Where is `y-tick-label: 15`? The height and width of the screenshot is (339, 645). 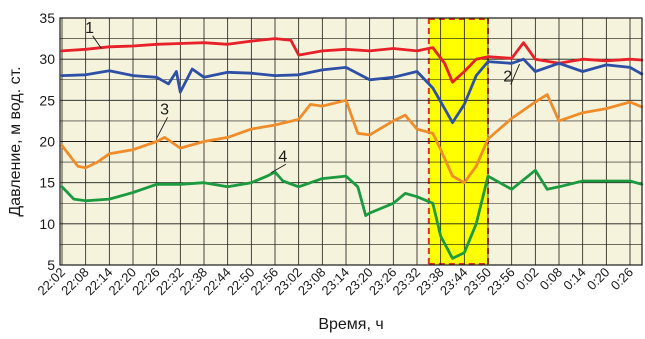
y-tick-label: 15 is located at coordinates (47, 183).